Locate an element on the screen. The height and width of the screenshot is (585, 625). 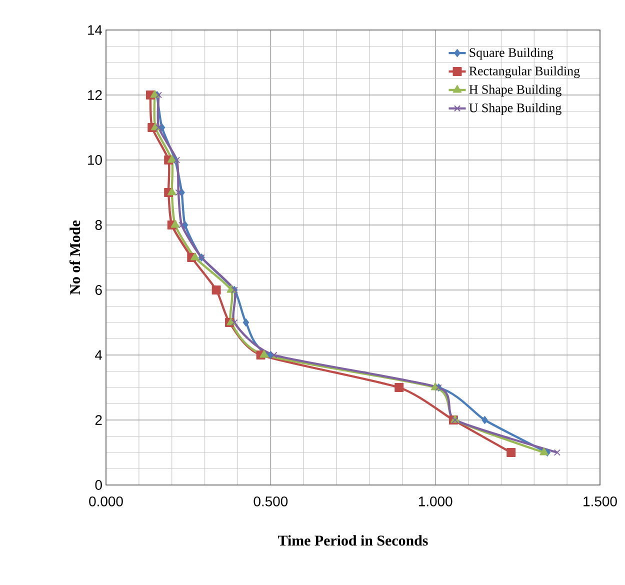
legend-label: Square Building is located at coordinates (512, 54).